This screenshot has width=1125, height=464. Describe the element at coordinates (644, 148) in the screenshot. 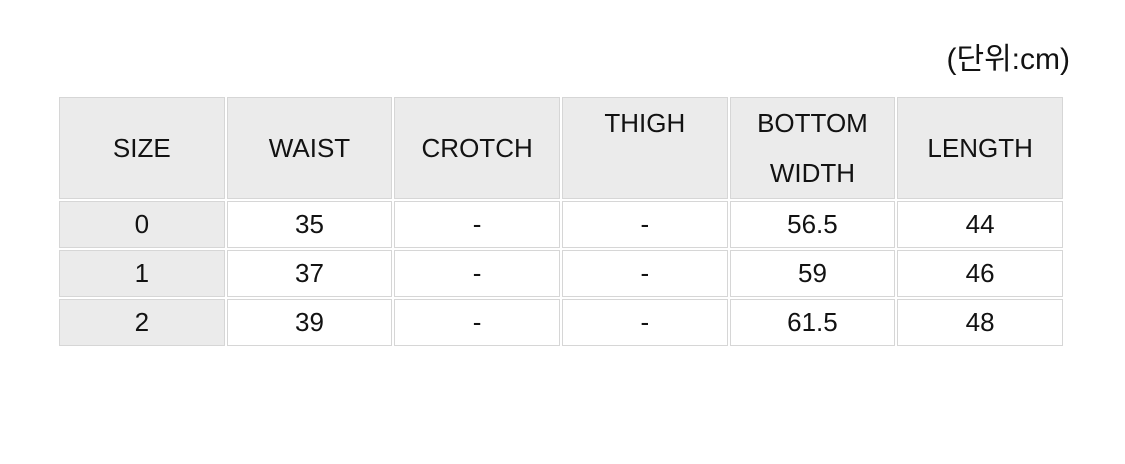

I see `col-header-thigh: THIGH` at that location.